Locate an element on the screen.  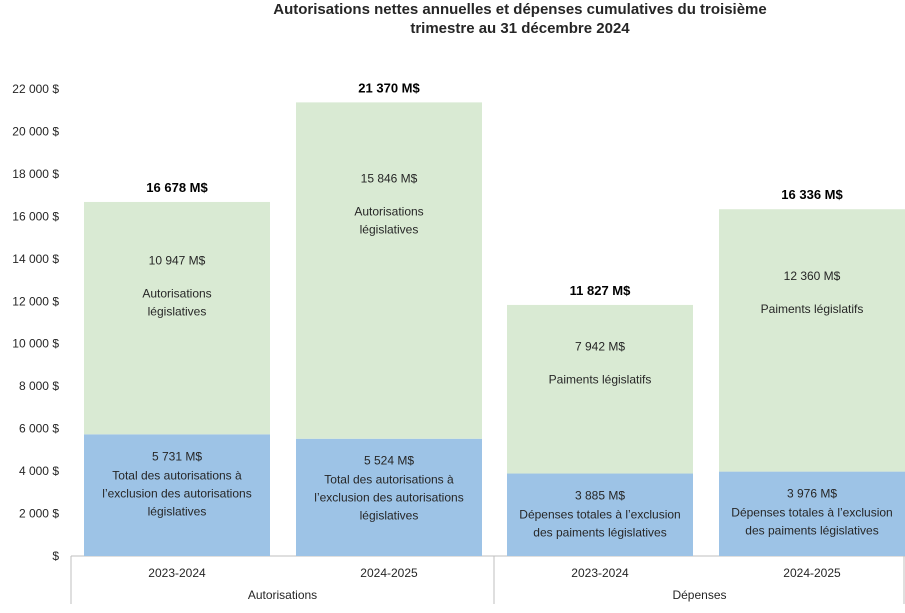
x-group-label: Dépenses is located at coordinates (699, 595).